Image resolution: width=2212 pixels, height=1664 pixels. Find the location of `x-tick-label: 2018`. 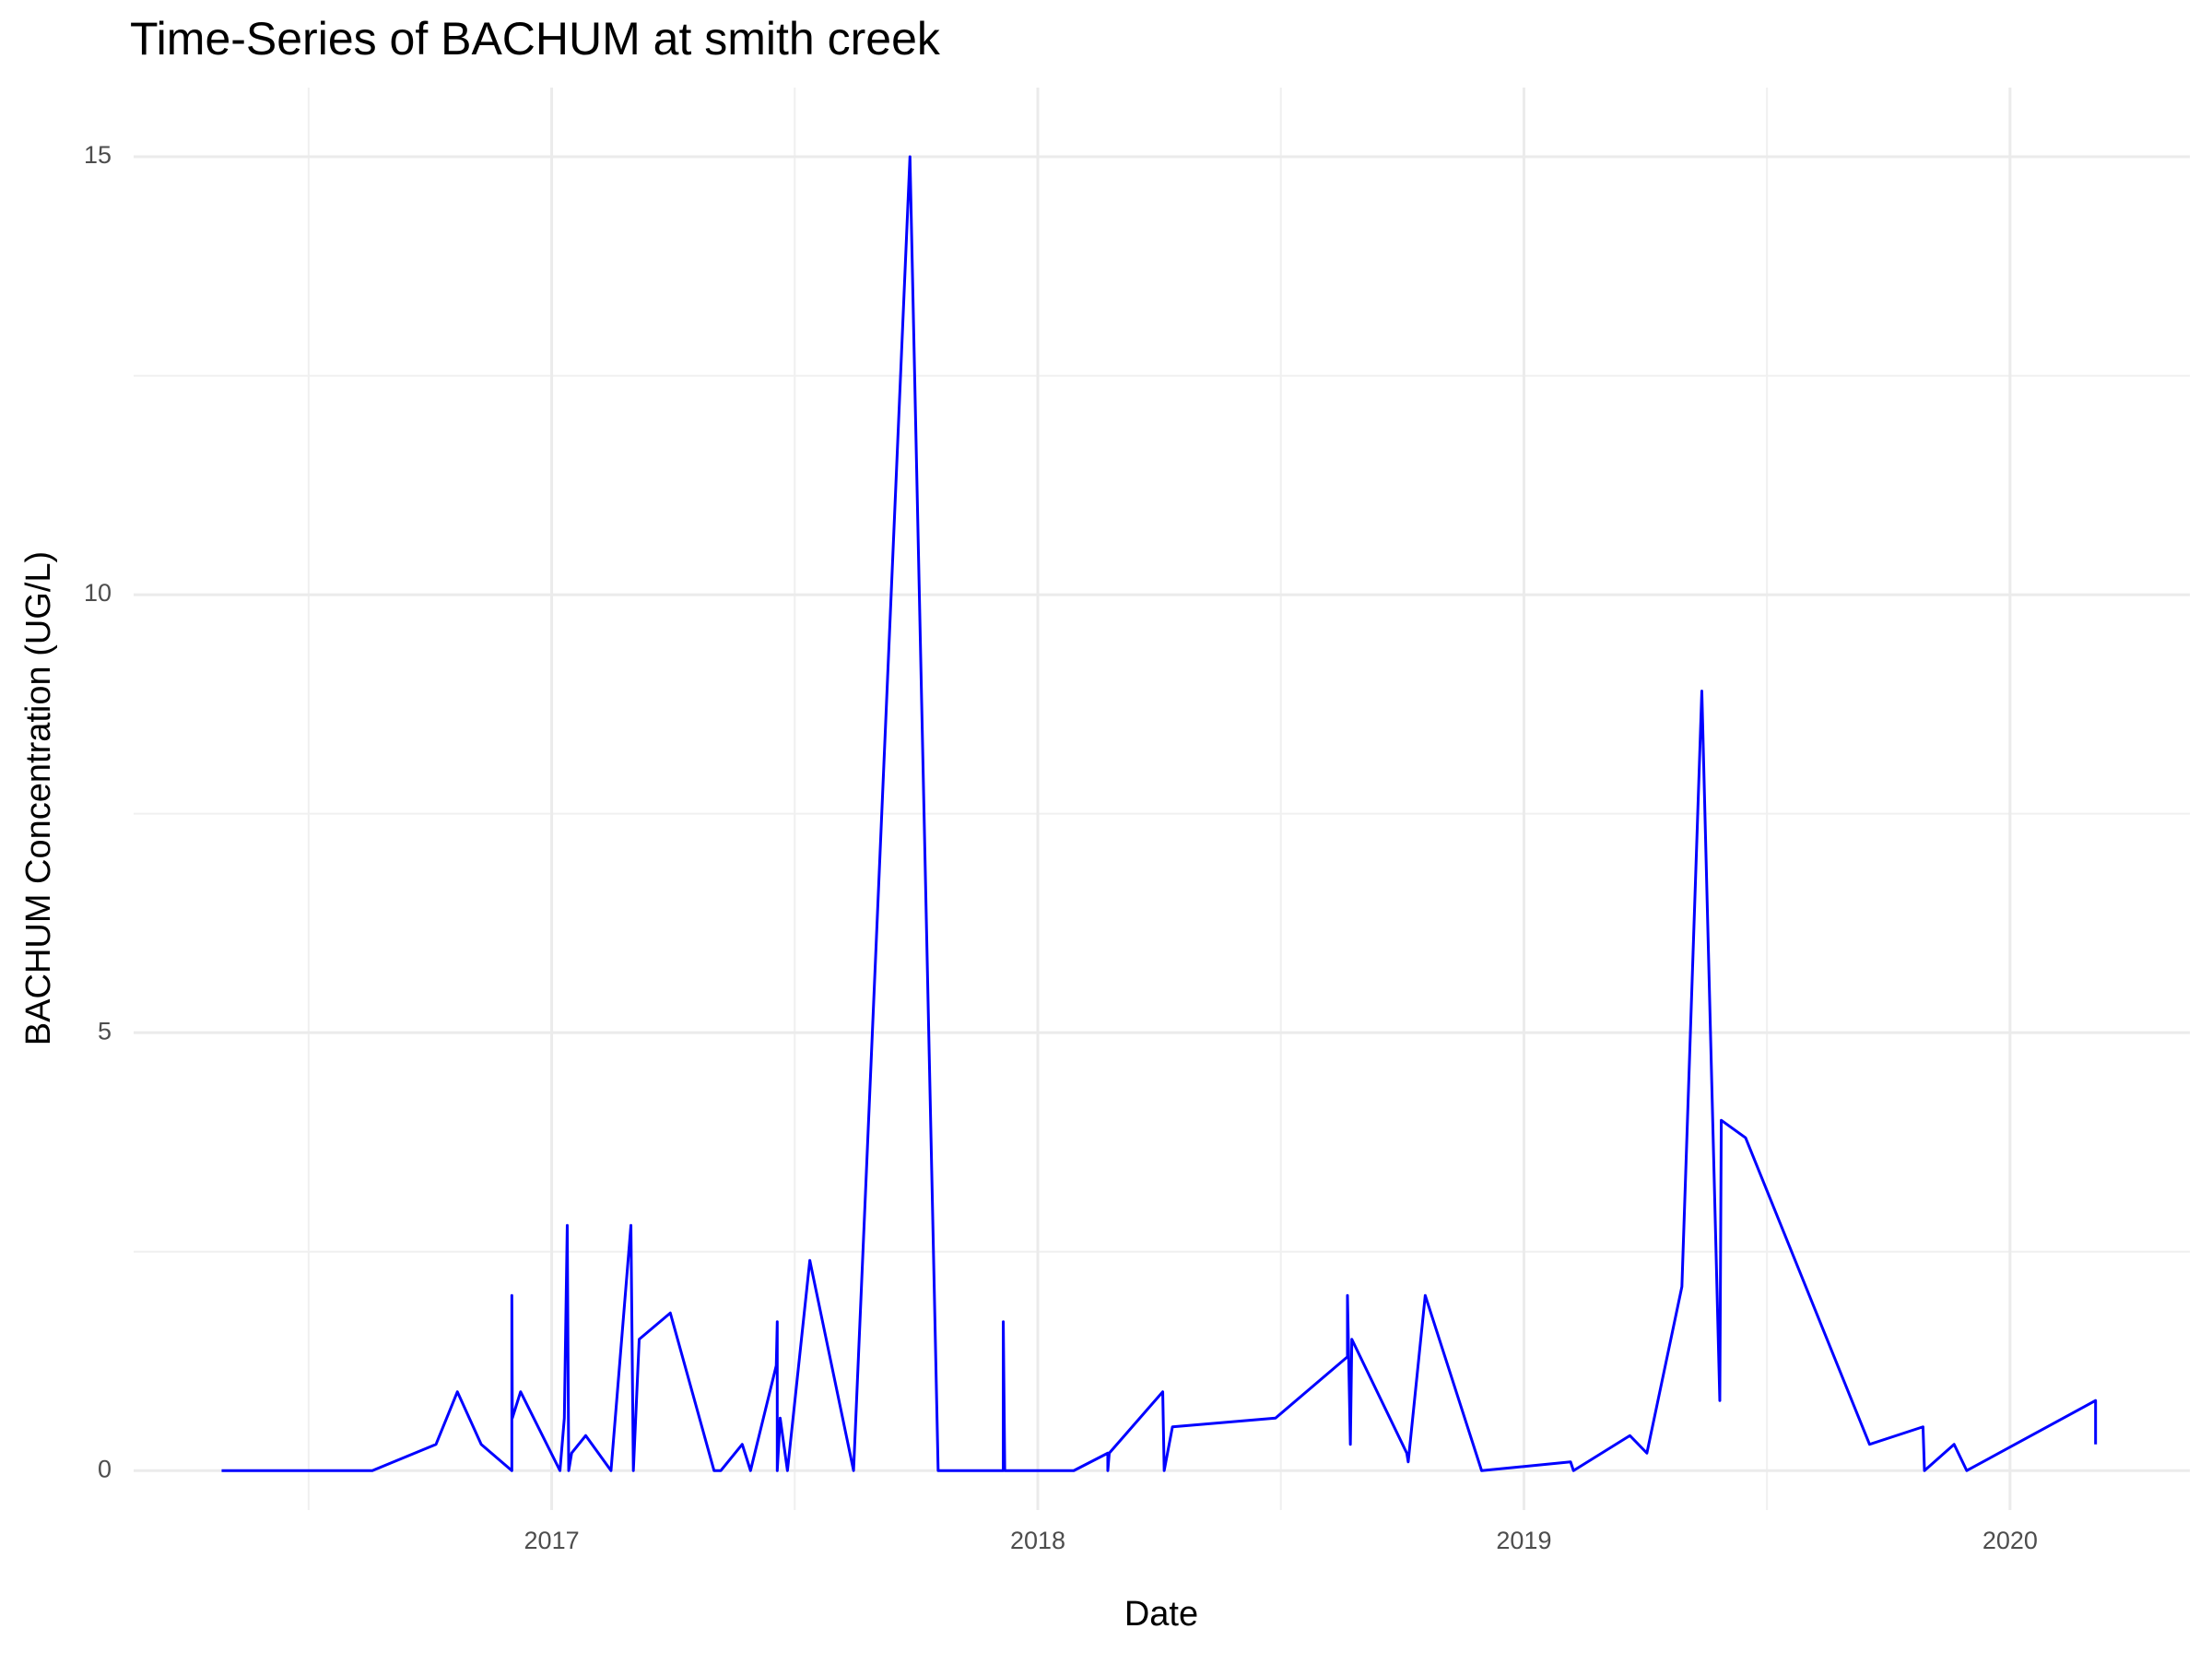

x-tick-label: 2018 is located at coordinates (1037, 1540).